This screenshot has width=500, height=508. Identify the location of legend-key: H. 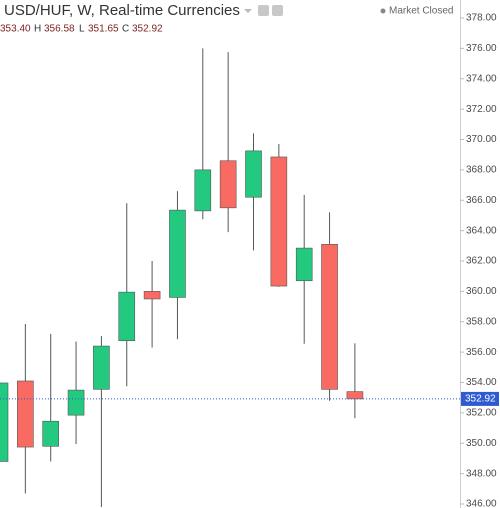
(37, 29).